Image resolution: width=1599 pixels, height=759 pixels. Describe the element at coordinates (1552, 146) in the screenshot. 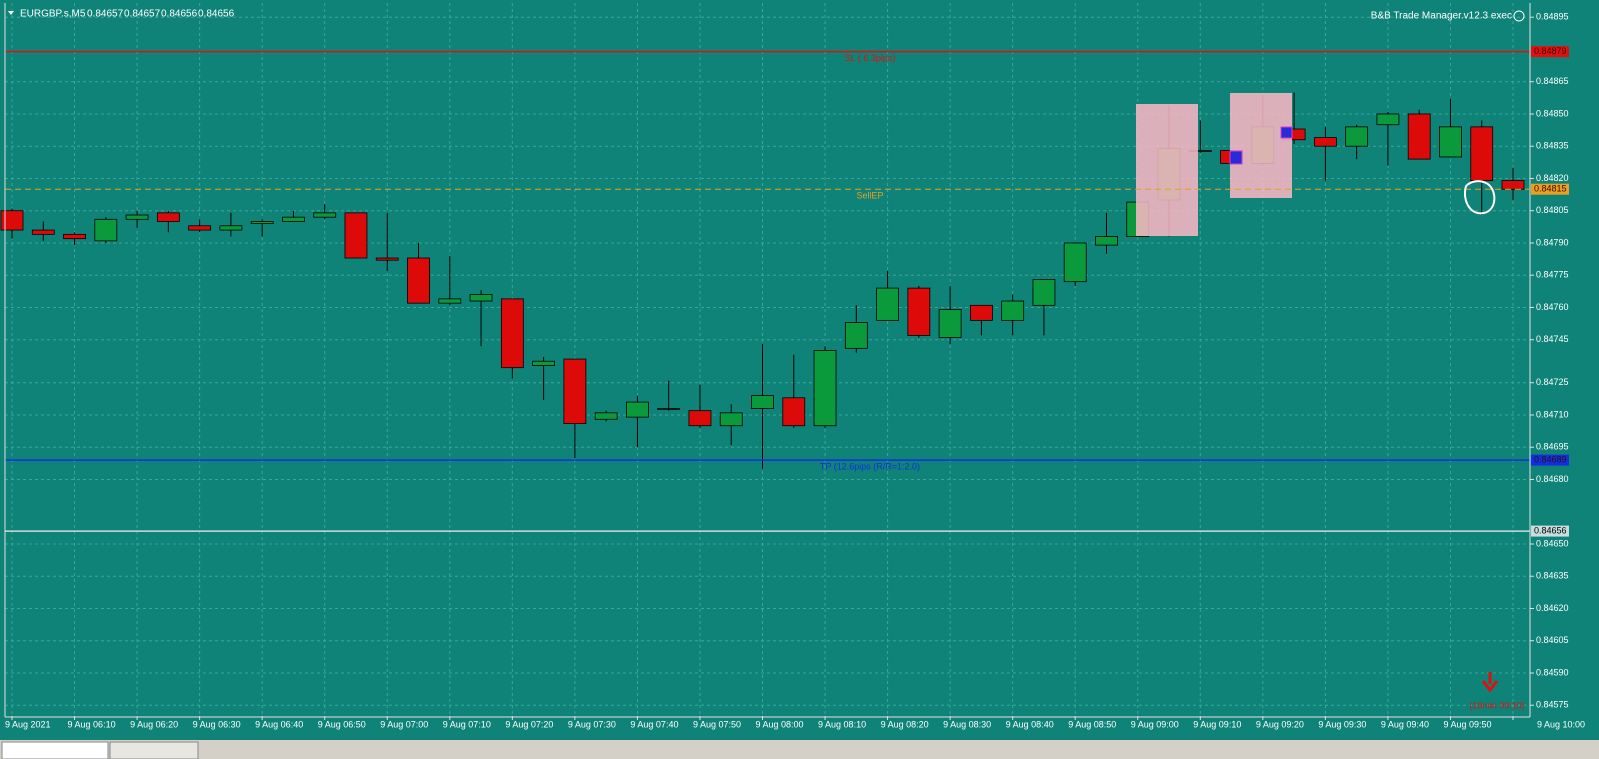

I see `y-tick-label: 0.84835` at that location.